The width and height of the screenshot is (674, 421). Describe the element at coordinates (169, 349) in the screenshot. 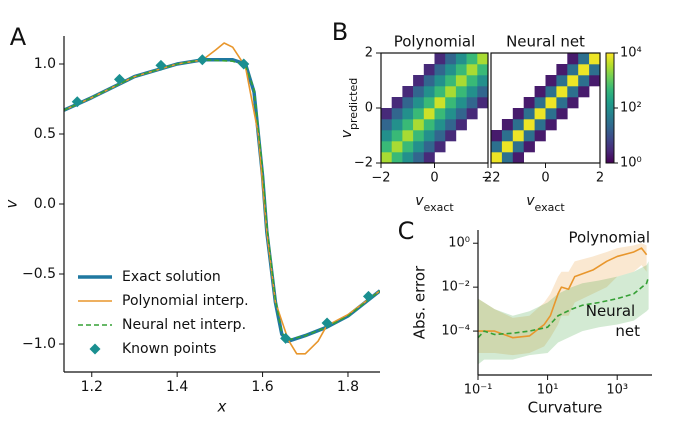

I see `legend-label: Known points` at that location.